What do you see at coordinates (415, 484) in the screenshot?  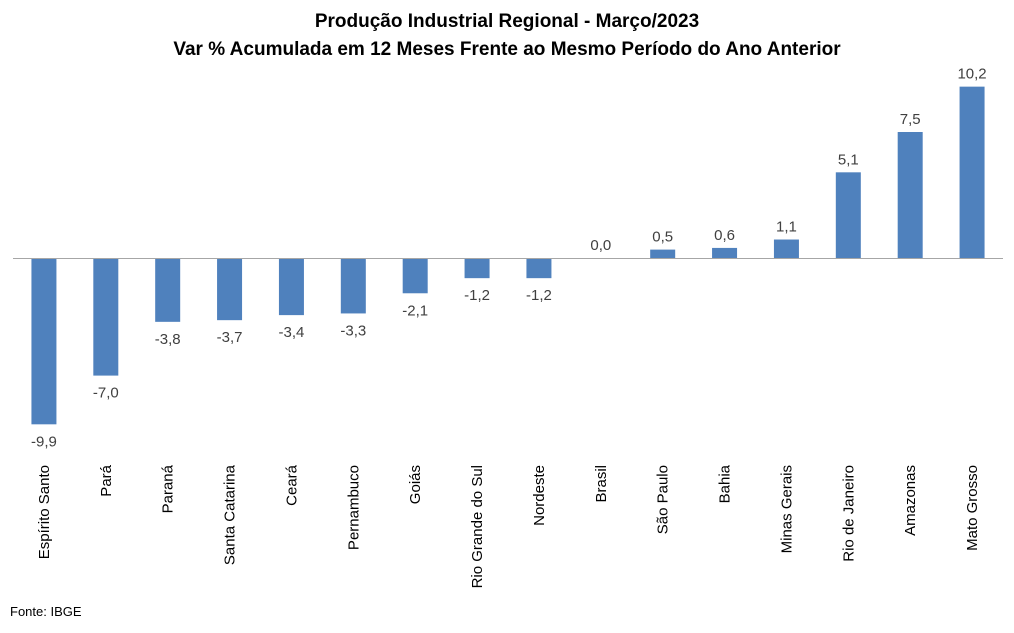 I see `category-label: Goiás` at bounding box center [415, 484].